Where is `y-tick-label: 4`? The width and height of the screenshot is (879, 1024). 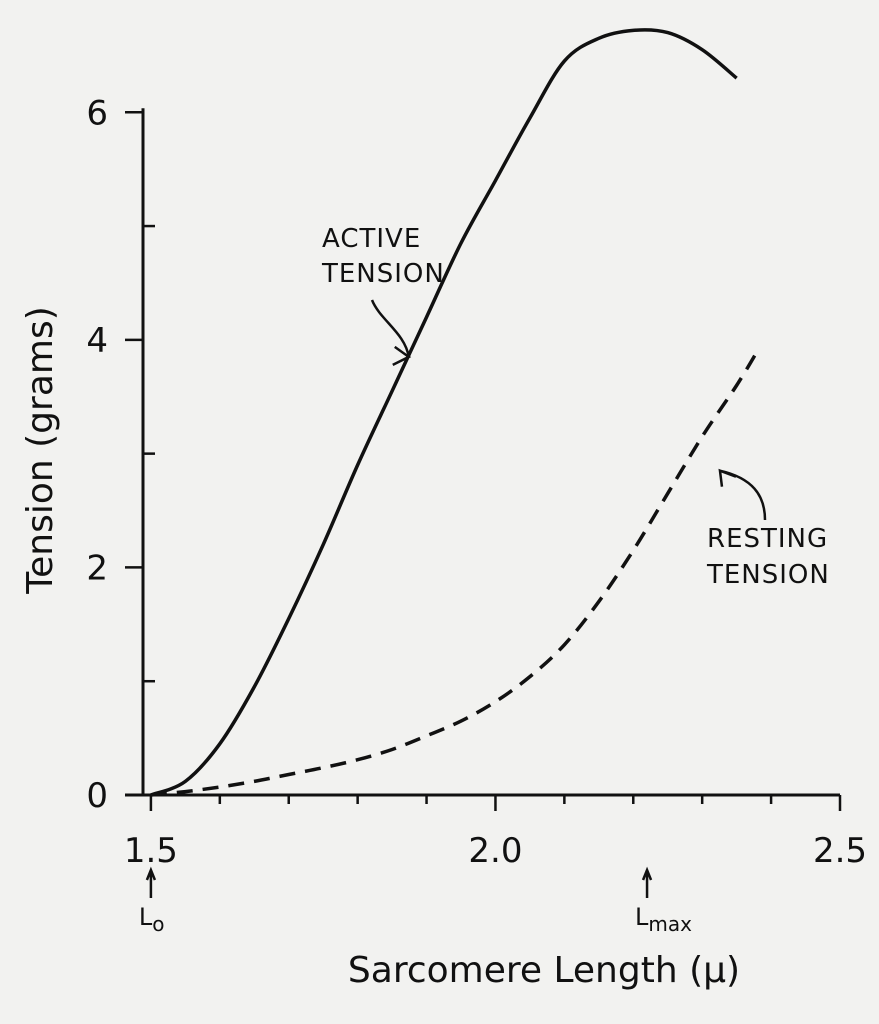 y-tick-label: 4 is located at coordinates (97, 341).